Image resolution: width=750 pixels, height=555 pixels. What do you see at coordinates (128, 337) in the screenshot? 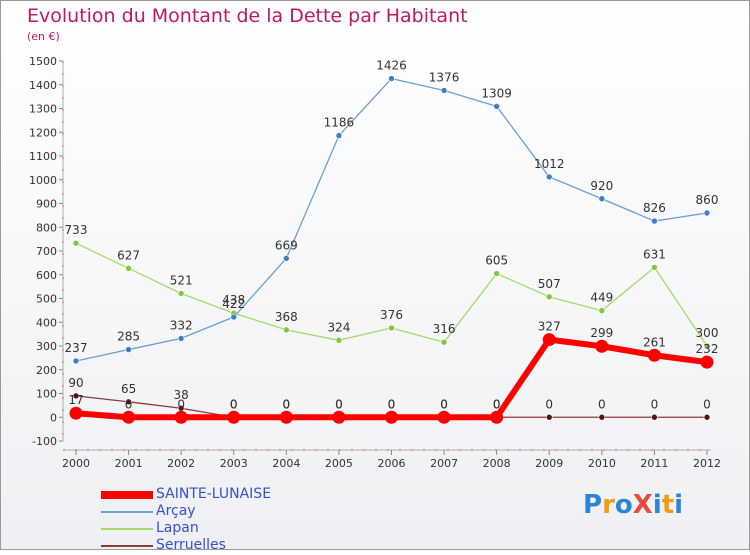
I see `data-label: 285` at bounding box center [128, 337].